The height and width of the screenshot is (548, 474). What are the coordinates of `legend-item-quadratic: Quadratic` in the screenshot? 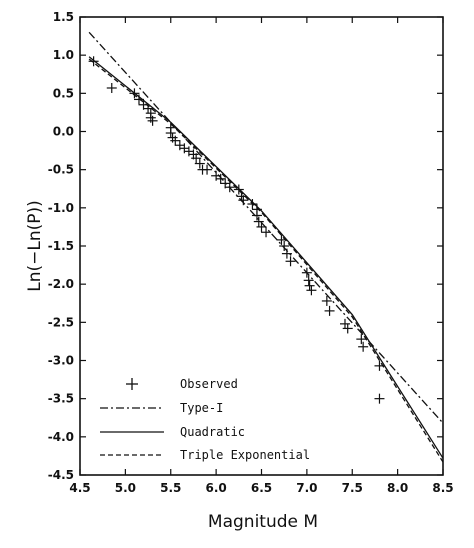 It's located at (172, 432).